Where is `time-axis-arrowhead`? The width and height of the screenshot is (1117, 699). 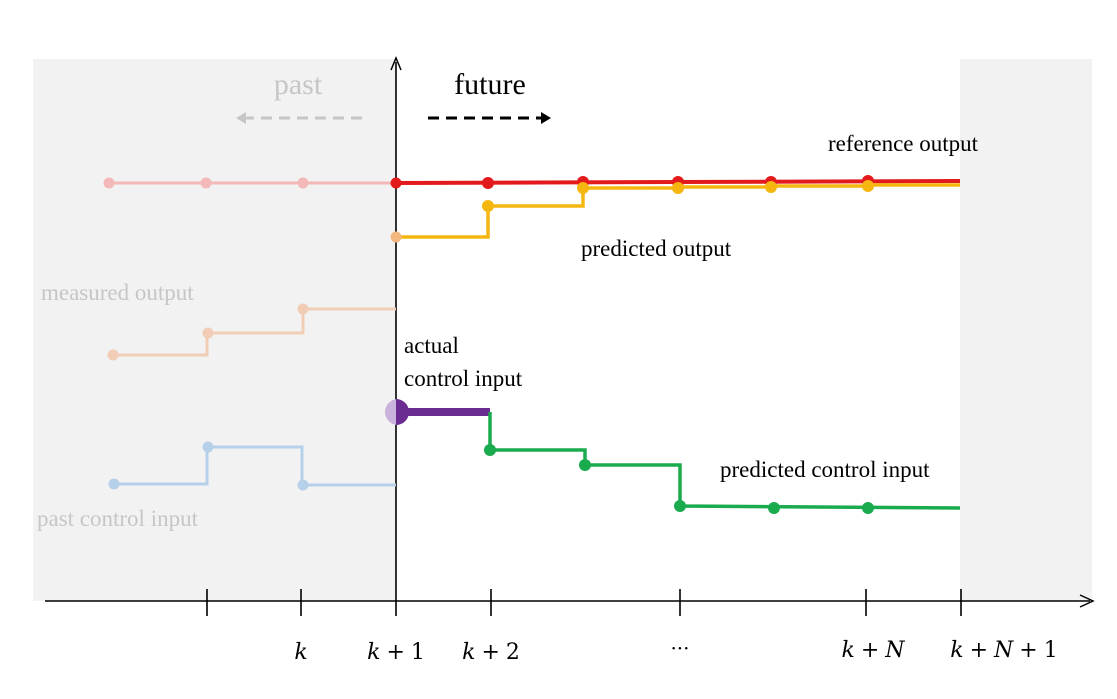 time-axis-arrowhead is located at coordinates (1087, 601).